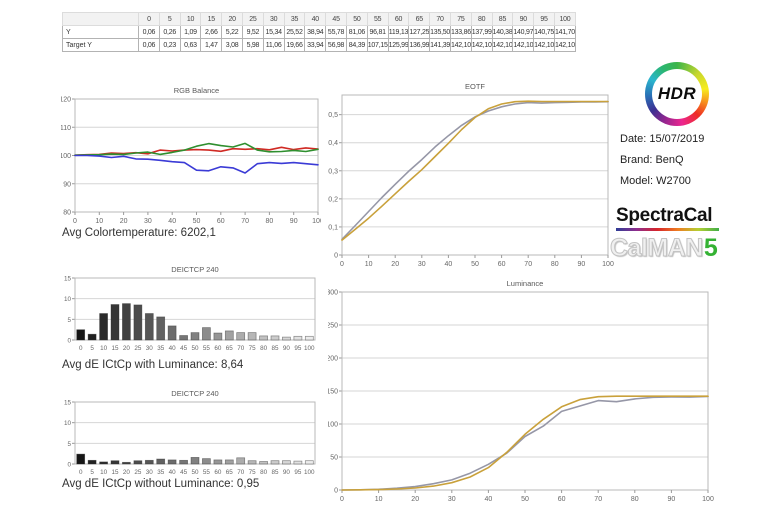  Describe the element at coordinates (190, 32) in the screenshot. I see `table-cell: 1,09` at that location.